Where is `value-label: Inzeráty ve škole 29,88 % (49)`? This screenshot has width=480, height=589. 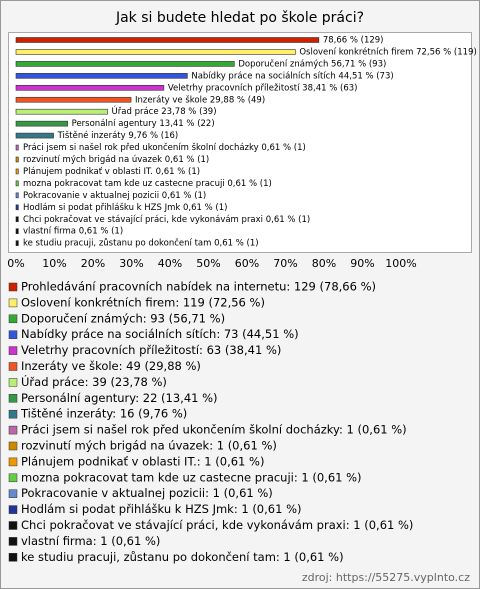 value-label: Inzeráty ve škole 29,88 % (49) is located at coordinates (200, 99).